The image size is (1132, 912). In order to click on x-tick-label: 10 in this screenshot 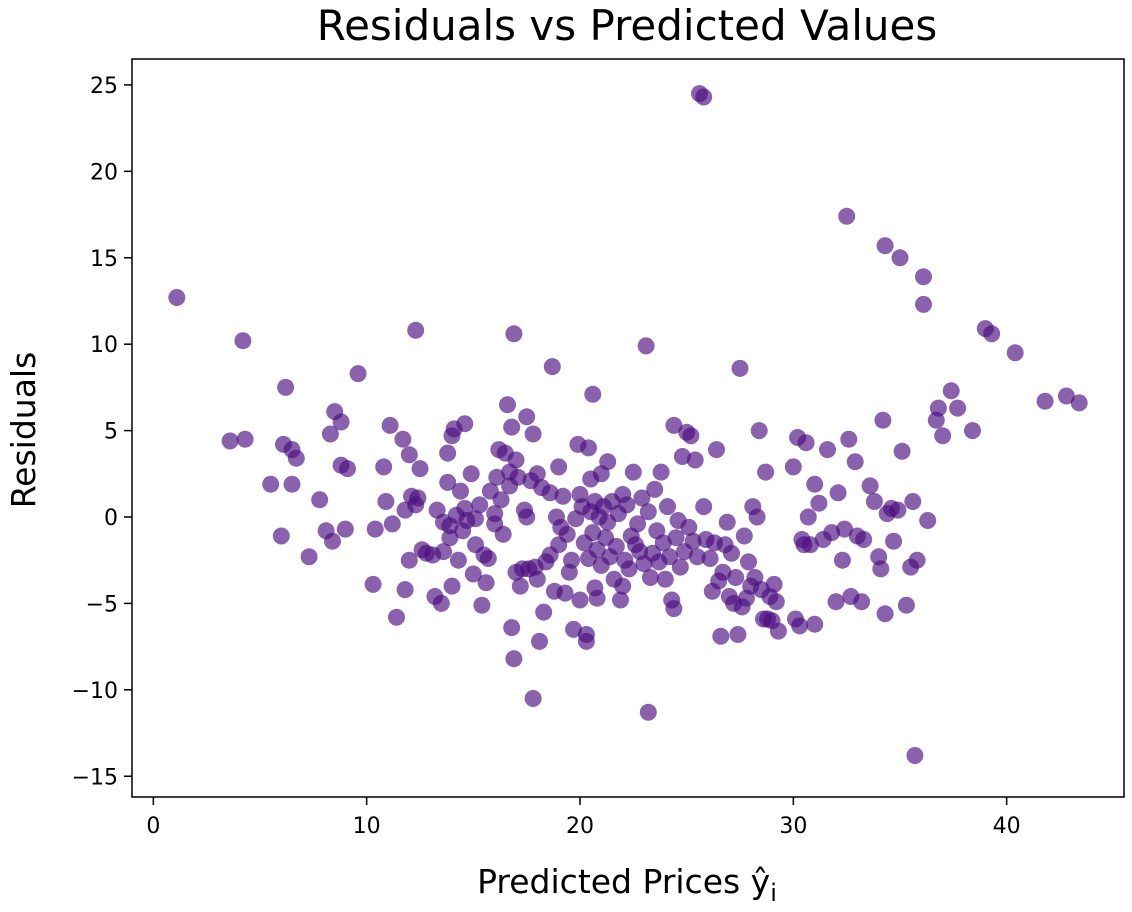, I will do `click(367, 826)`.